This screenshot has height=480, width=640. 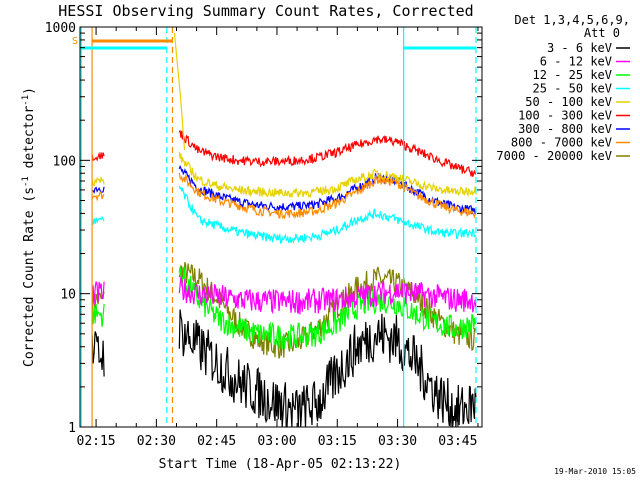 What do you see at coordinates (98, 181) in the screenshot?
I see `series-5-early-path` at bounding box center [98, 181].